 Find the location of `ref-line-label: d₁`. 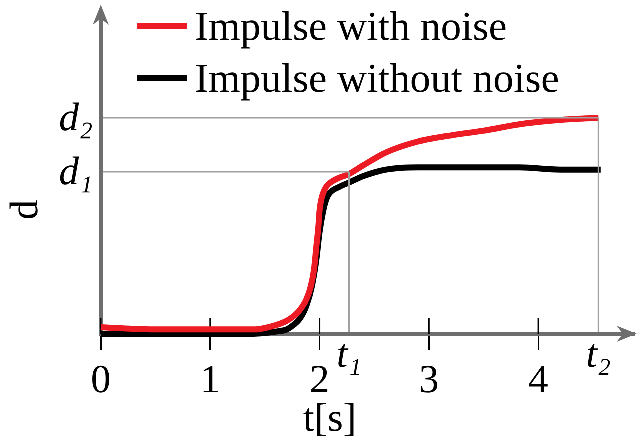

ref-line-label: d₁ is located at coordinates (76, 171).